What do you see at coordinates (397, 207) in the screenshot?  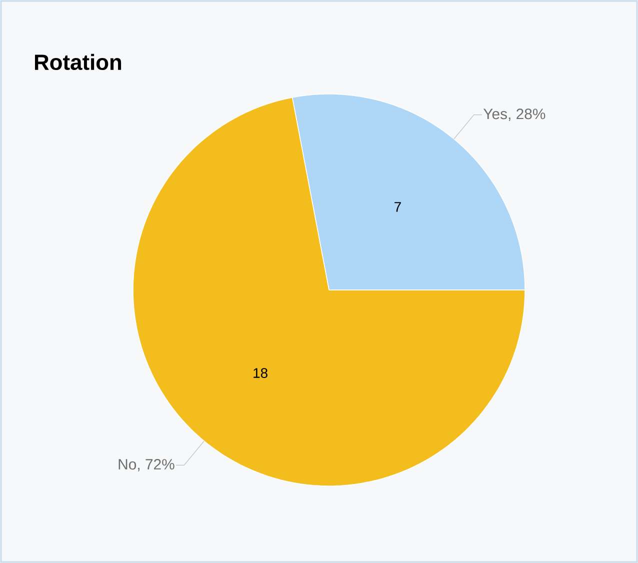 I see `data-label: 7` at bounding box center [397, 207].